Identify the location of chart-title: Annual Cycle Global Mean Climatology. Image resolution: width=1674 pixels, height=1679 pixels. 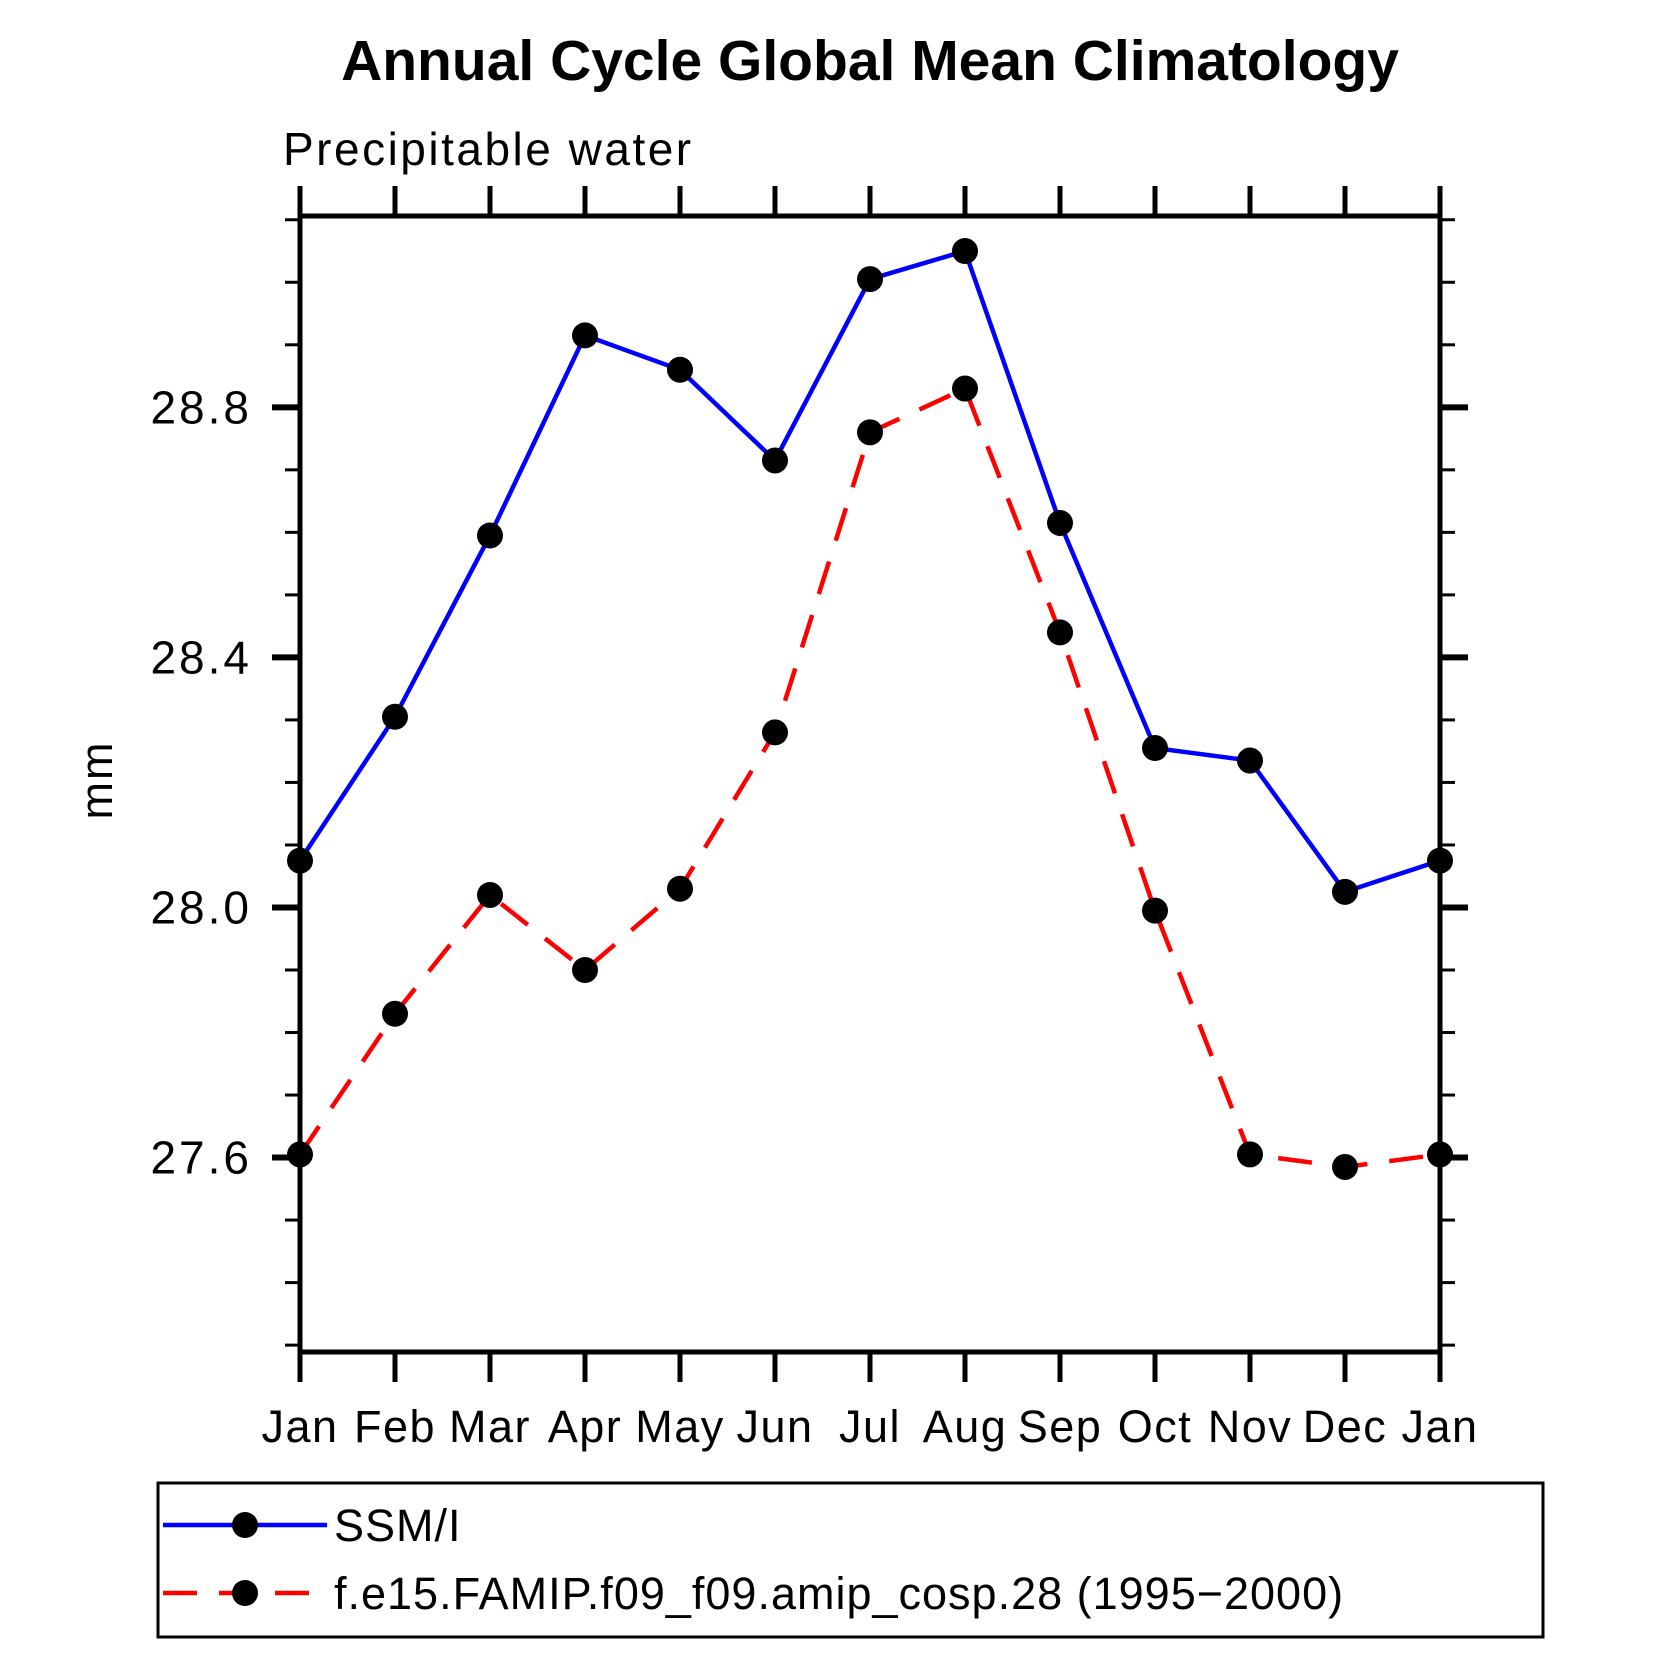
(870, 61).